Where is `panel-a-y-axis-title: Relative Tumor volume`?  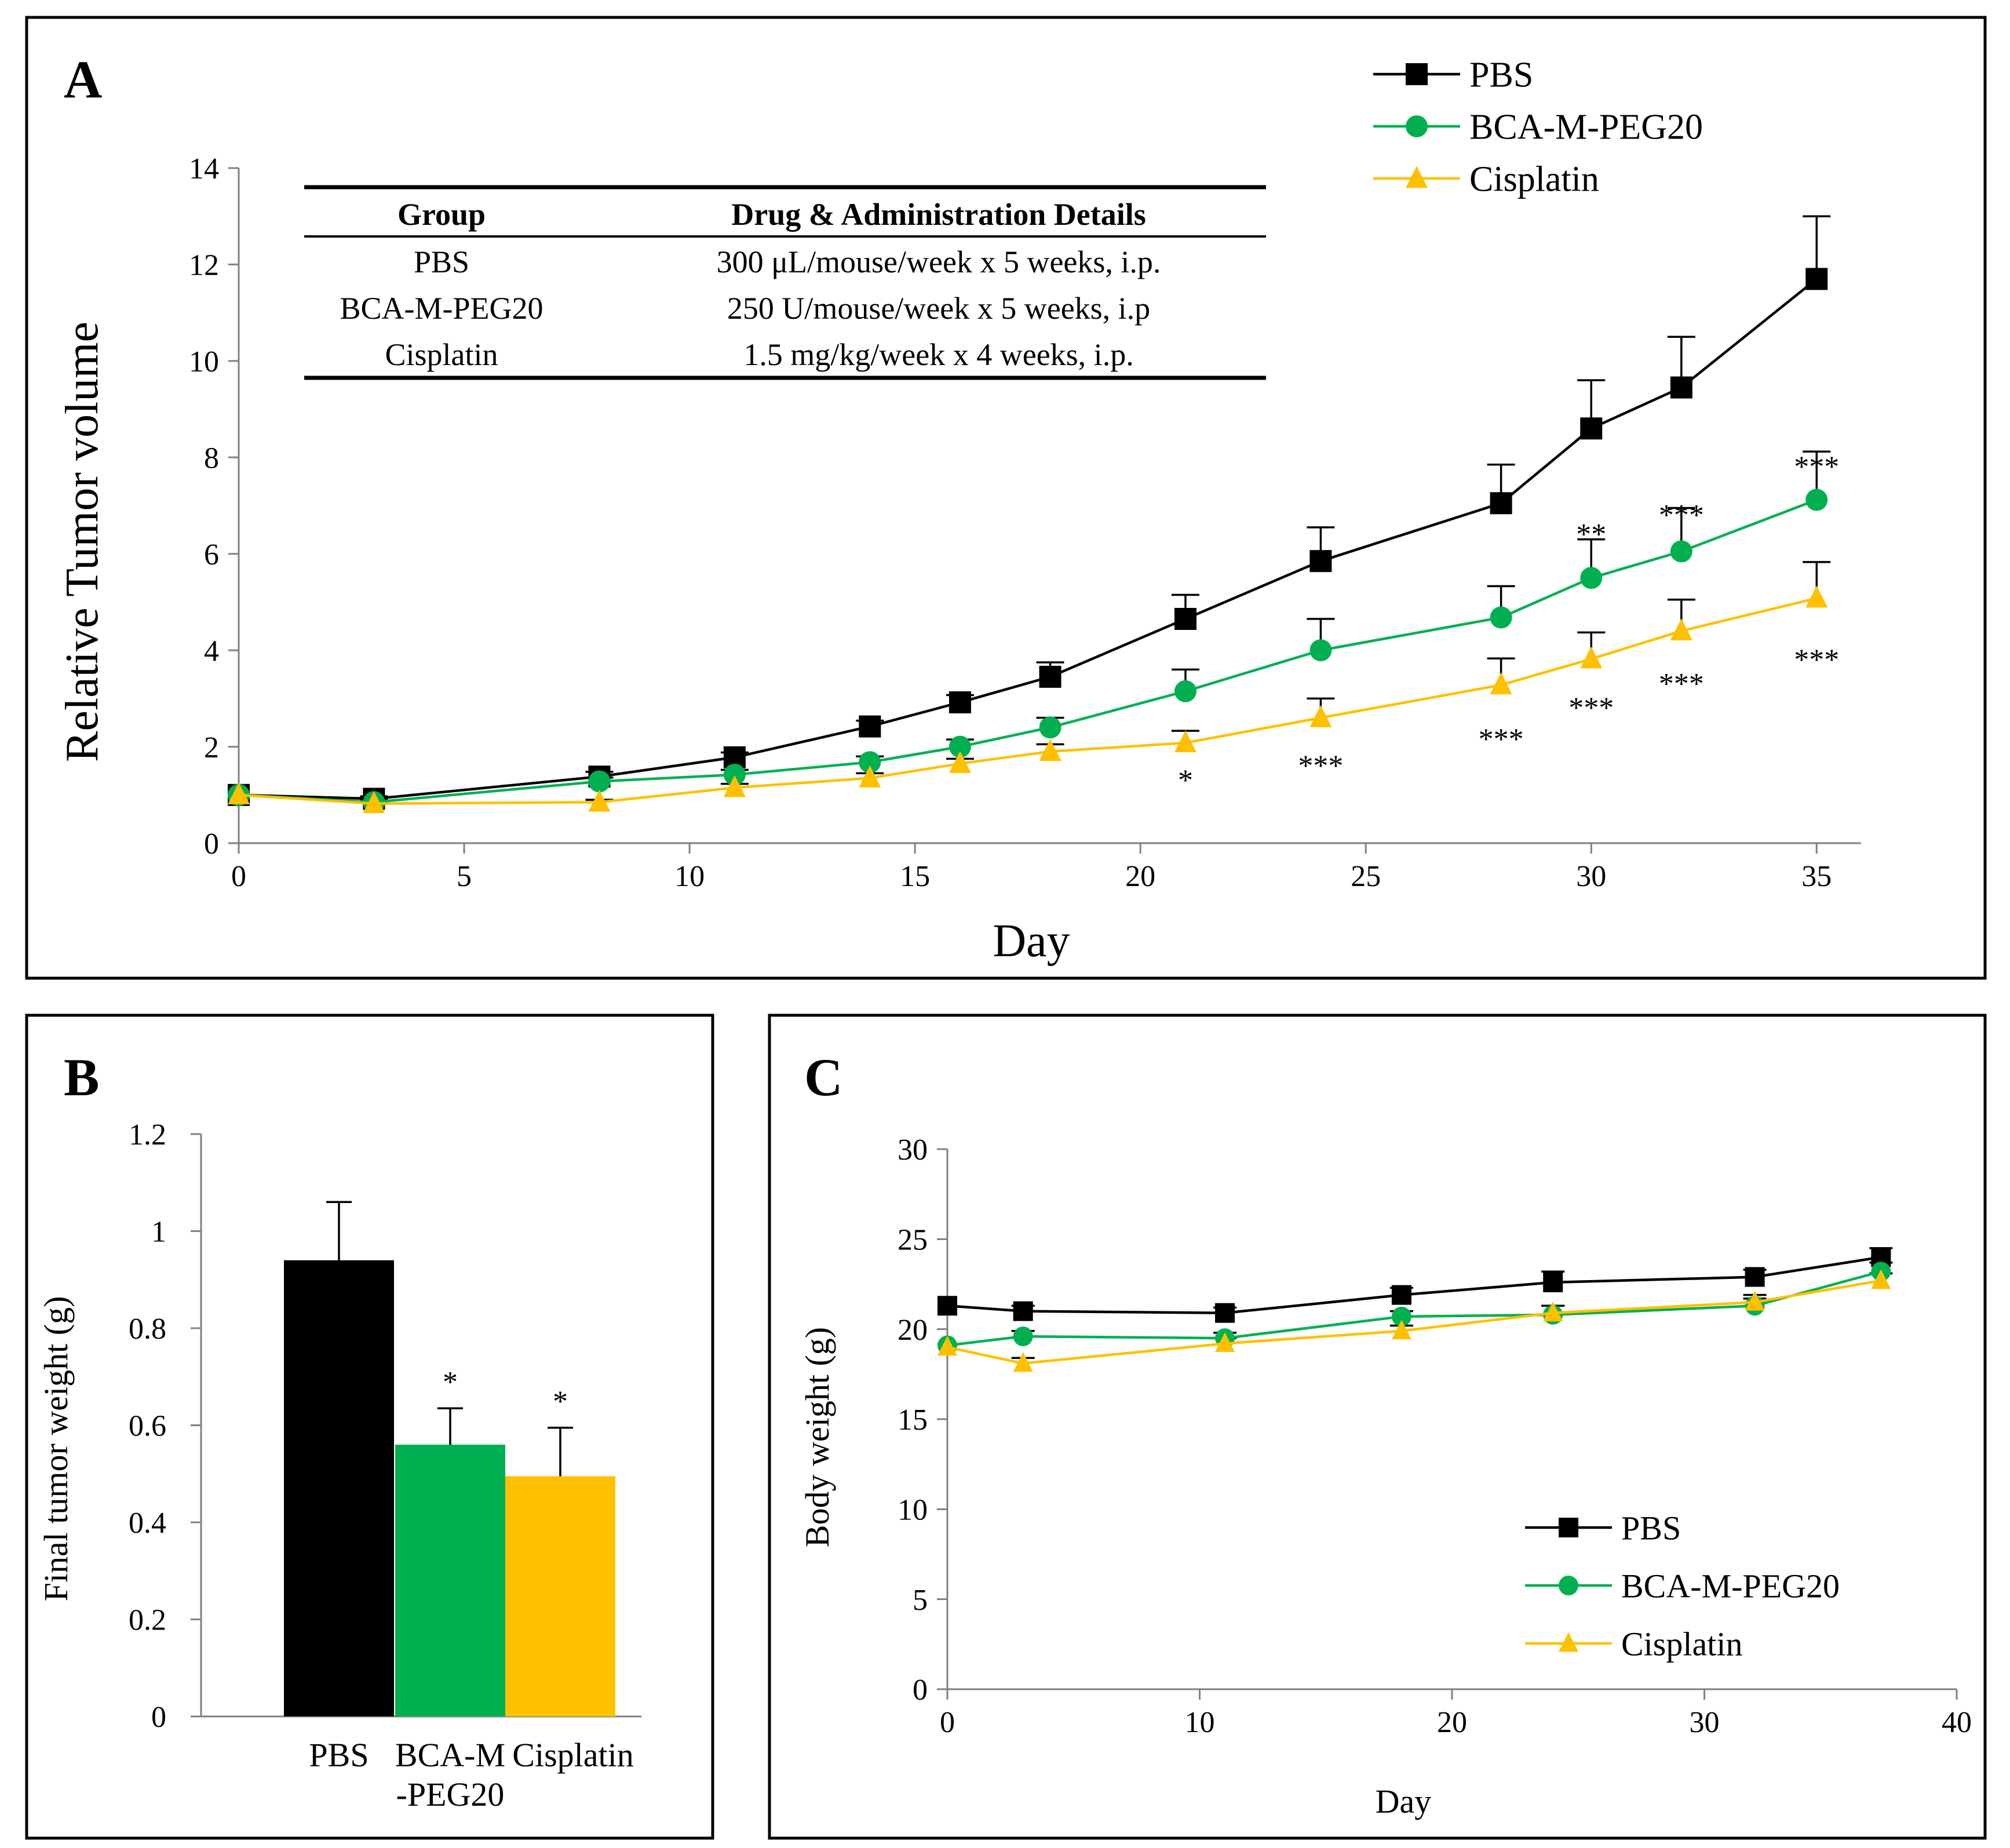
panel-a-y-axis-title: Relative Tumor volume is located at coordinates (82, 542).